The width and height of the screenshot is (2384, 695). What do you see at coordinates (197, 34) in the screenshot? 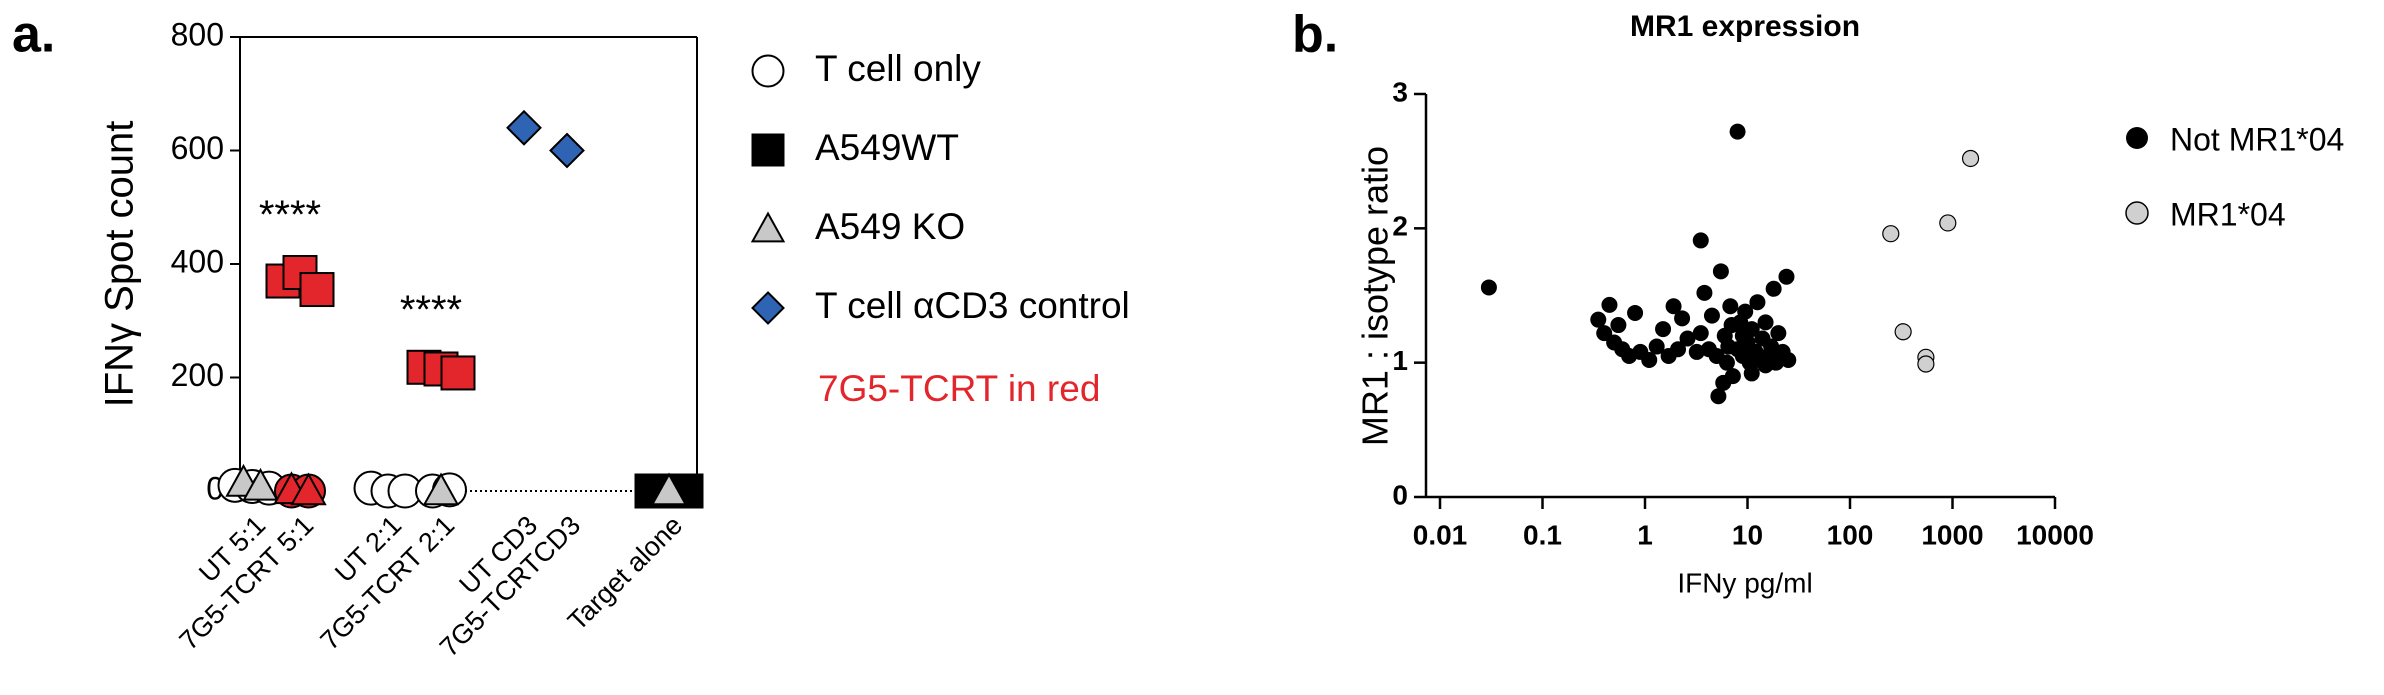
I see `y-tick-label: 800` at bounding box center [197, 34].